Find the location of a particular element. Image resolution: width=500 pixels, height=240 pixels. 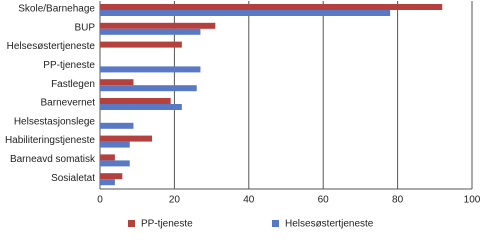

x-tick-label: 100 is located at coordinates (472, 200).